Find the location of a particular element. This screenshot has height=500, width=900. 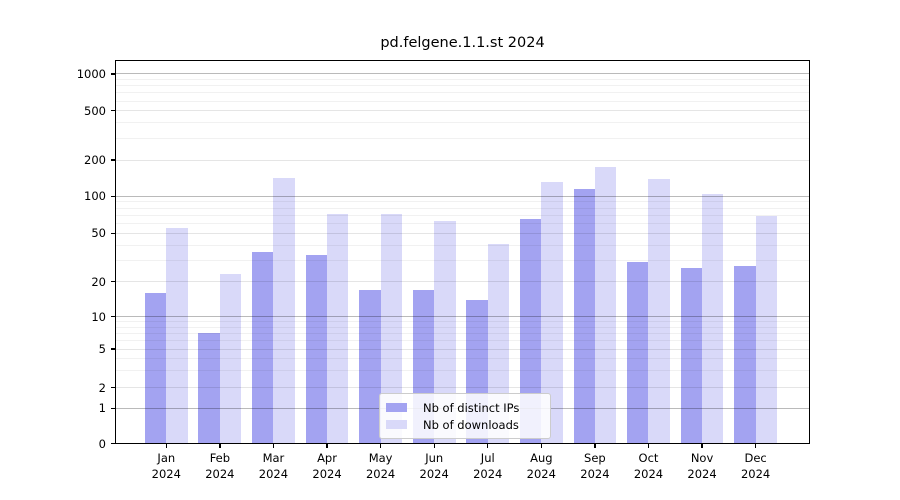

legend-row-distinct-ips: Nb of distinct IPs is located at coordinates (465, 408).